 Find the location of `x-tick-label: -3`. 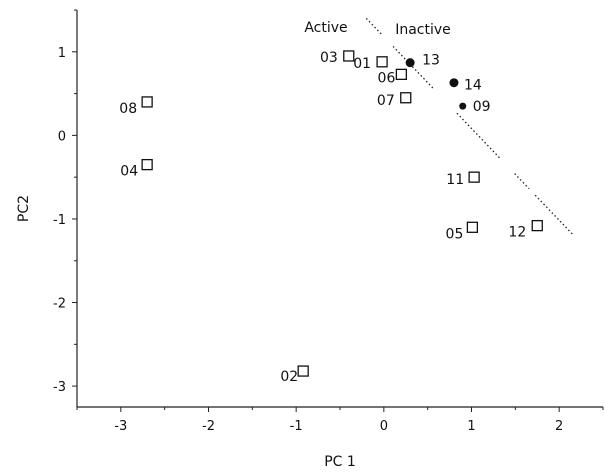

x-tick-label: -3 is located at coordinates (120, 426).